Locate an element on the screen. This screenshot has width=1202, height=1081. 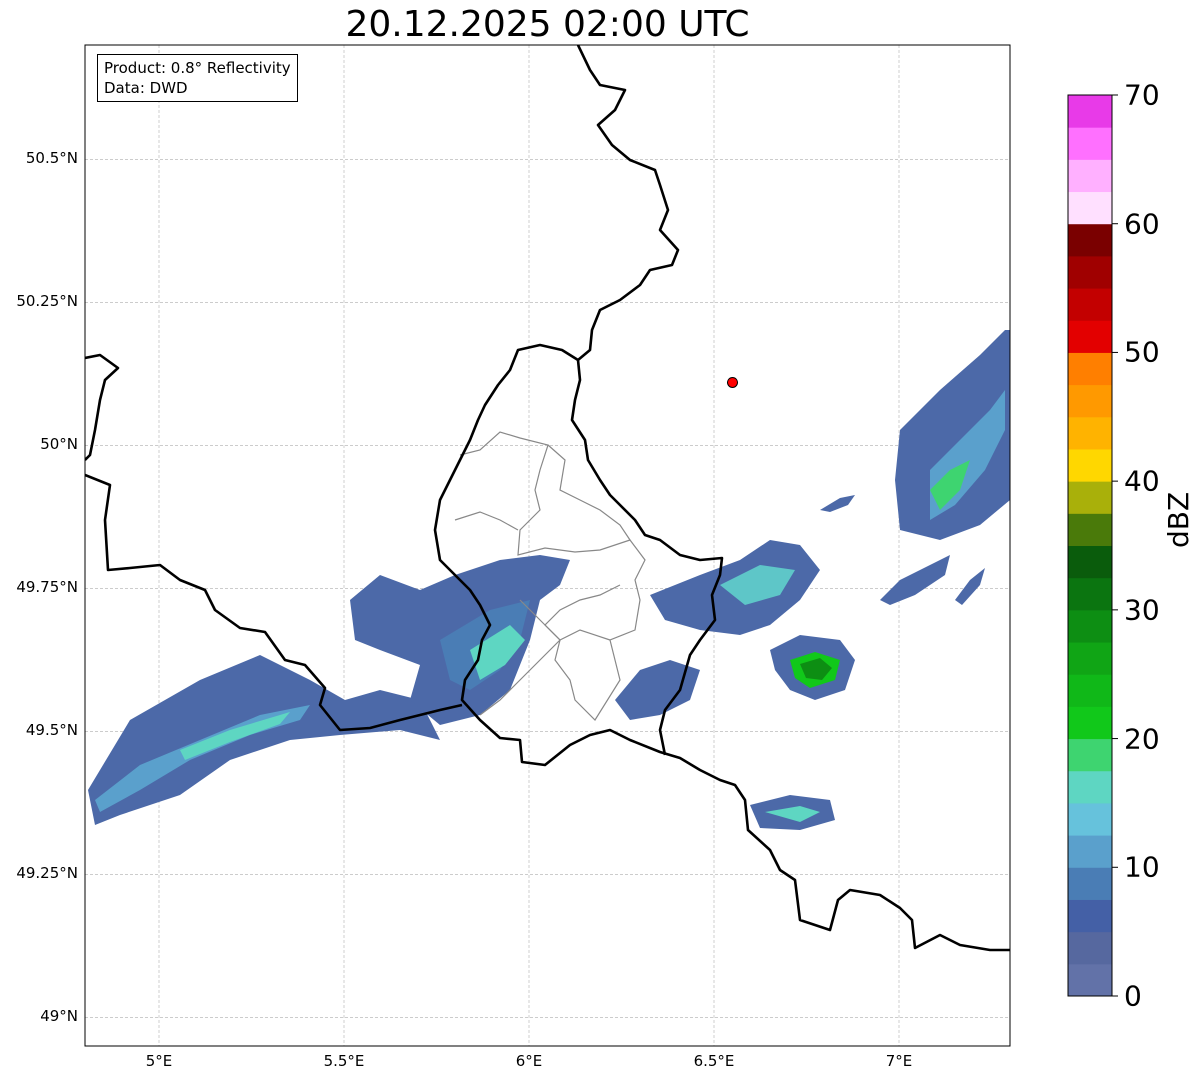
lon-tick-label: 5.5°E is located at coordinates (344, 1061).